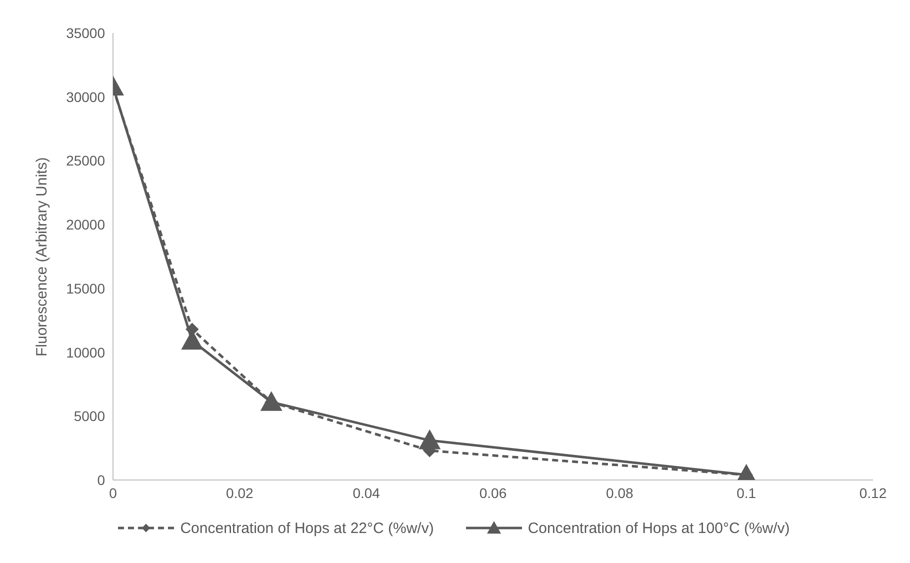  Describe the element at coordinates (366, 492) in the screenshot. I see `x-tick-label: 0.04` at that location.